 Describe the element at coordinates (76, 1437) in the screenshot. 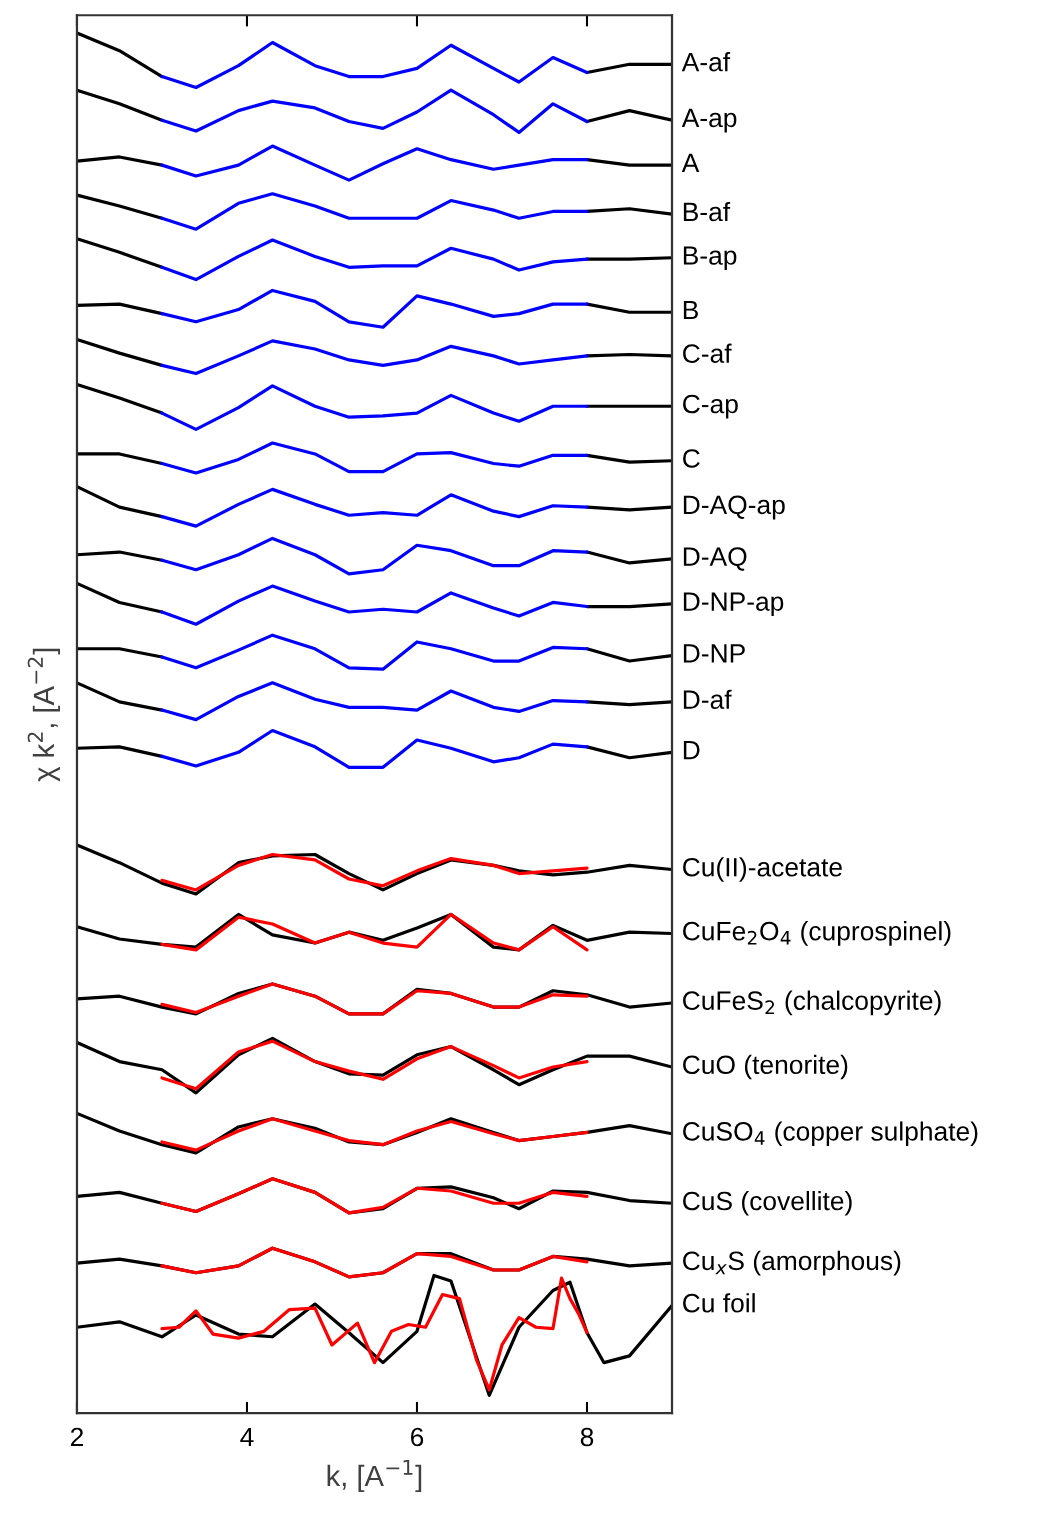

I see `x-tick-label: 2` at that location.